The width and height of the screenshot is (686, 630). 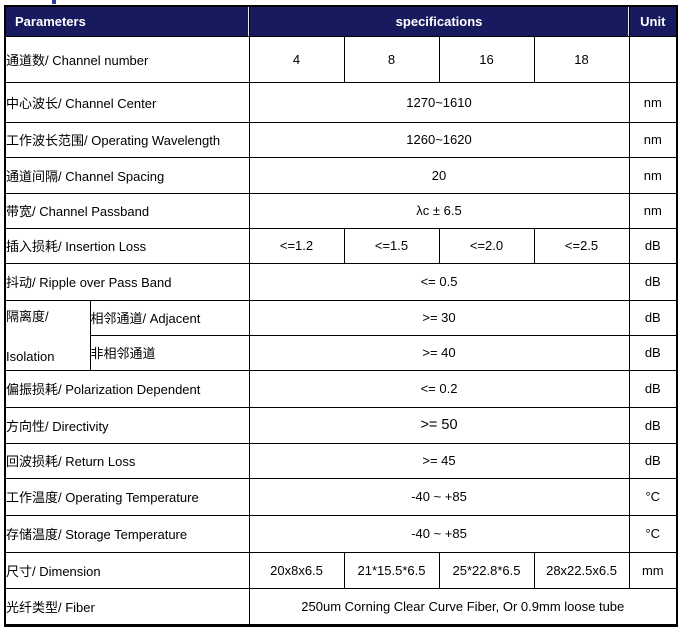 What do you see at coordinates (30, 356) in the screenshot?
I see `isolation-label-line2: Isolation` at bounding box center [30, 356].